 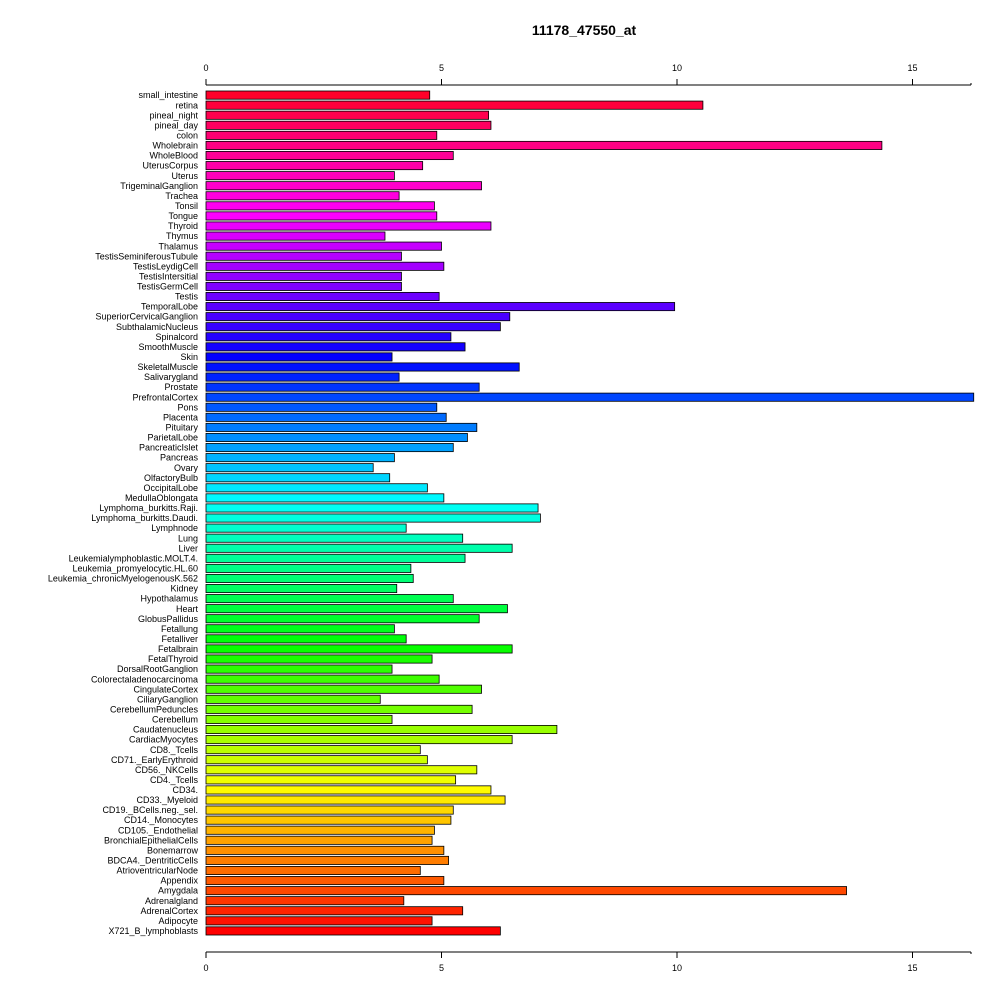 What do you see at coordinates (183, 226) in the screenshot?
I see `category-label: Thyroid` at bounding box center [183, 226].